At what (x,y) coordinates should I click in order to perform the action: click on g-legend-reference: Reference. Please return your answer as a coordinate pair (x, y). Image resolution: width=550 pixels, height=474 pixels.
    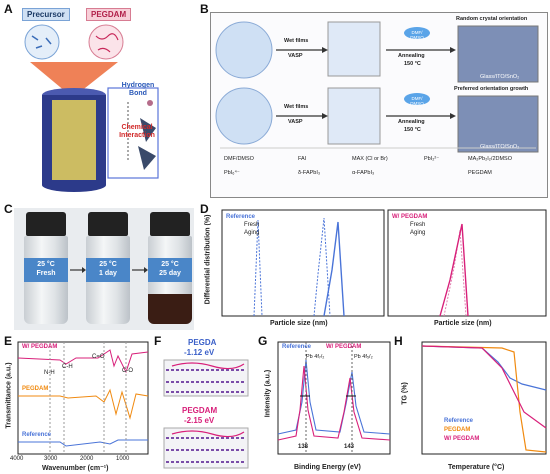
    Looking at the image, I should click on (297, 347).